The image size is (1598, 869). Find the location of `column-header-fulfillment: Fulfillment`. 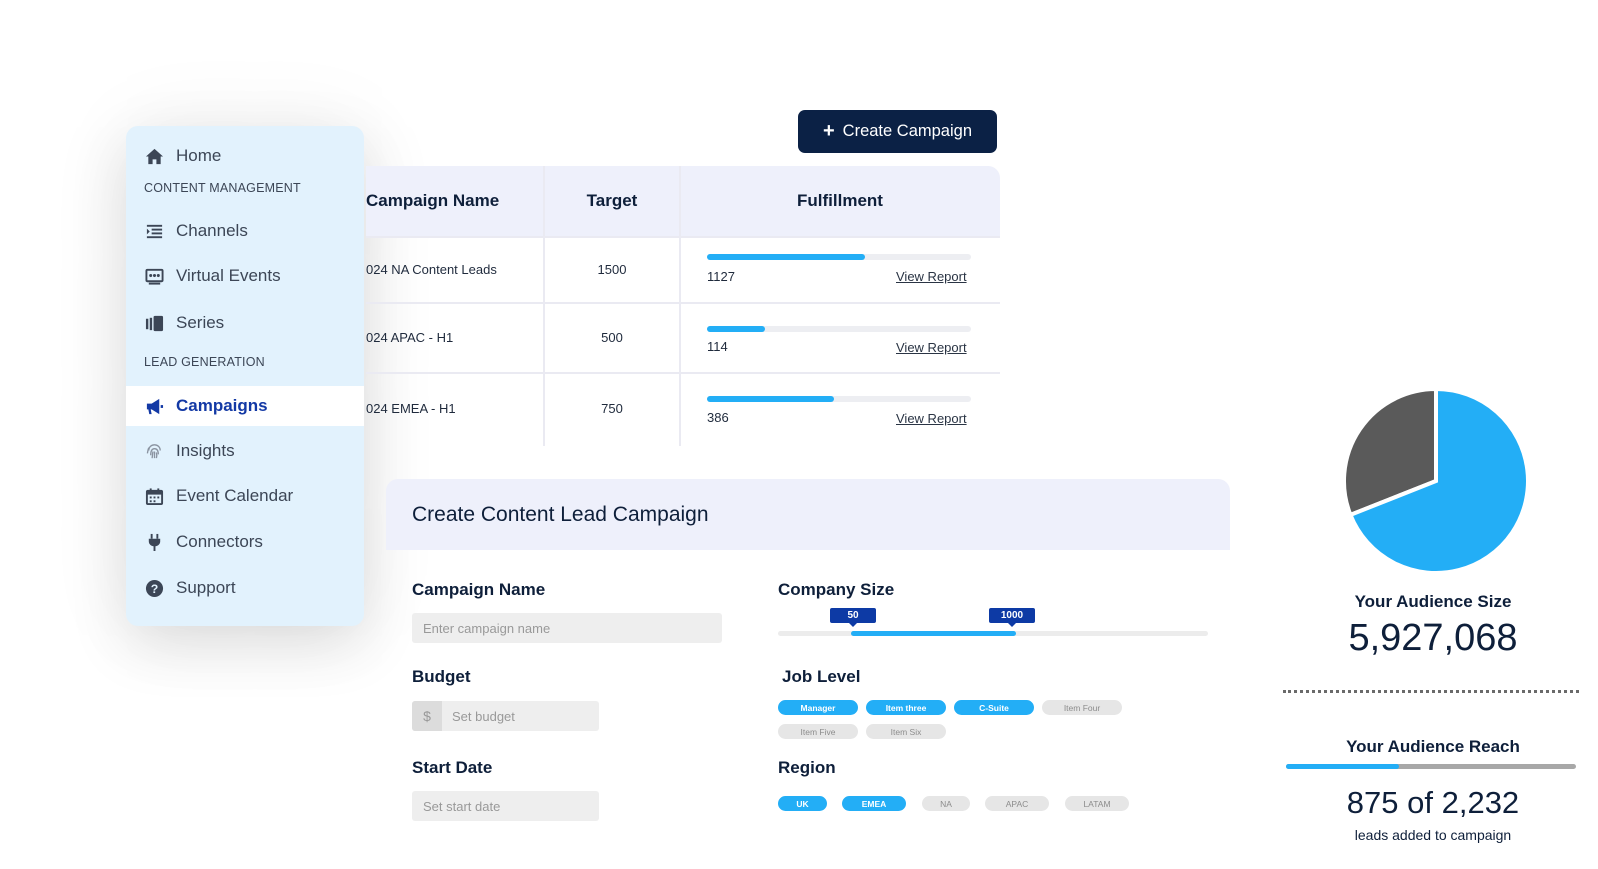

column-header-fulfillment: Fulfillment is located at coordinates (840, 200).